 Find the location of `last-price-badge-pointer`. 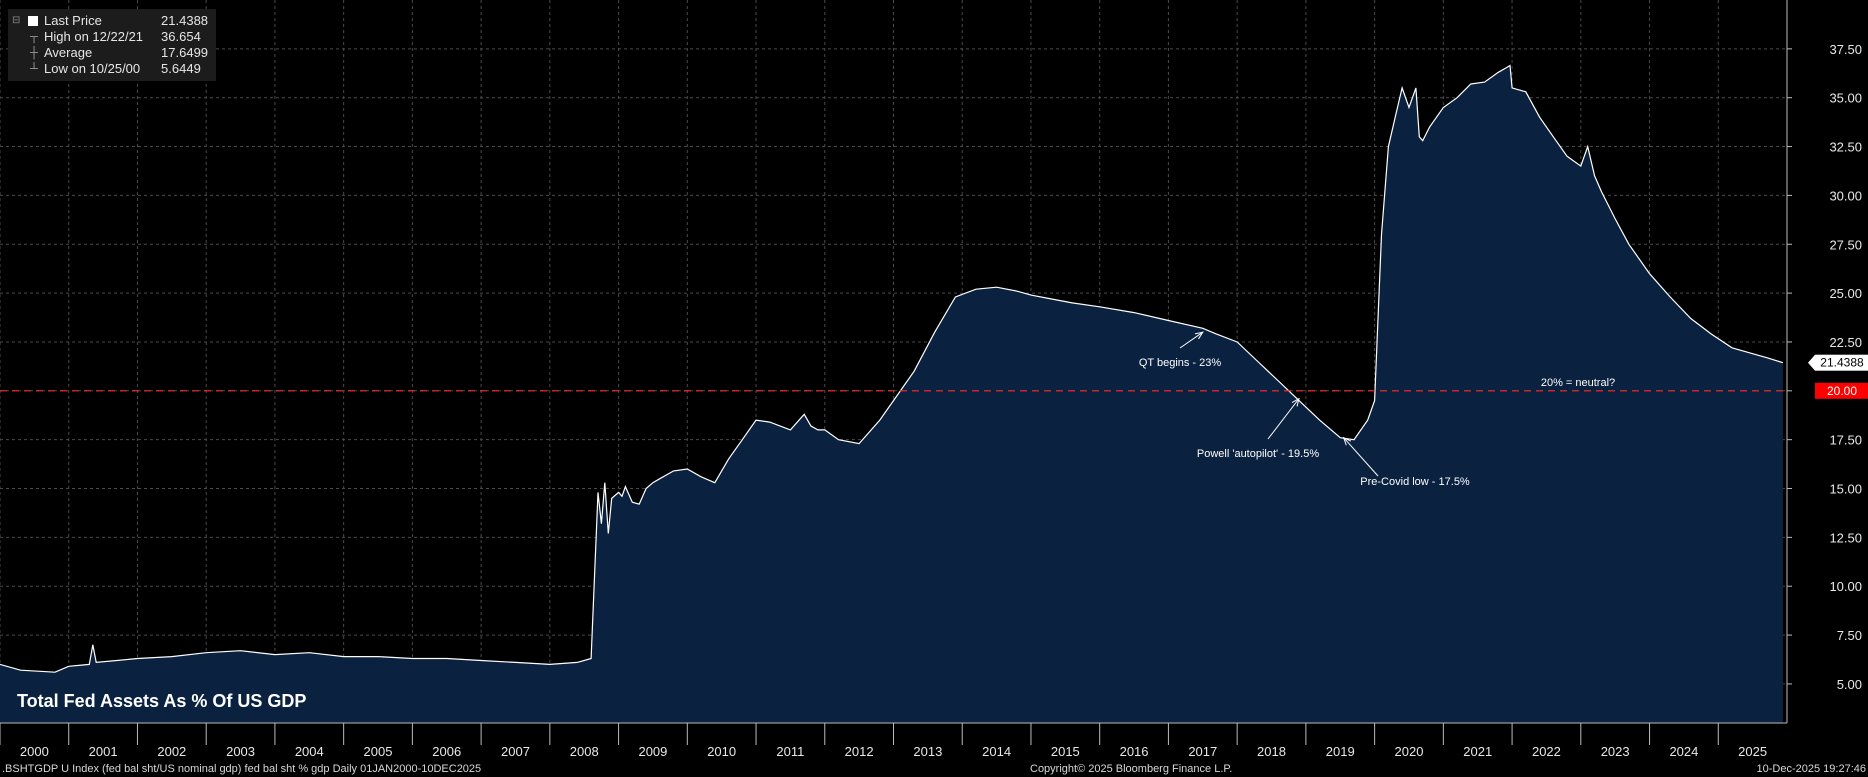

last-price-badge-pointer is located at coordinates (1811, 362).